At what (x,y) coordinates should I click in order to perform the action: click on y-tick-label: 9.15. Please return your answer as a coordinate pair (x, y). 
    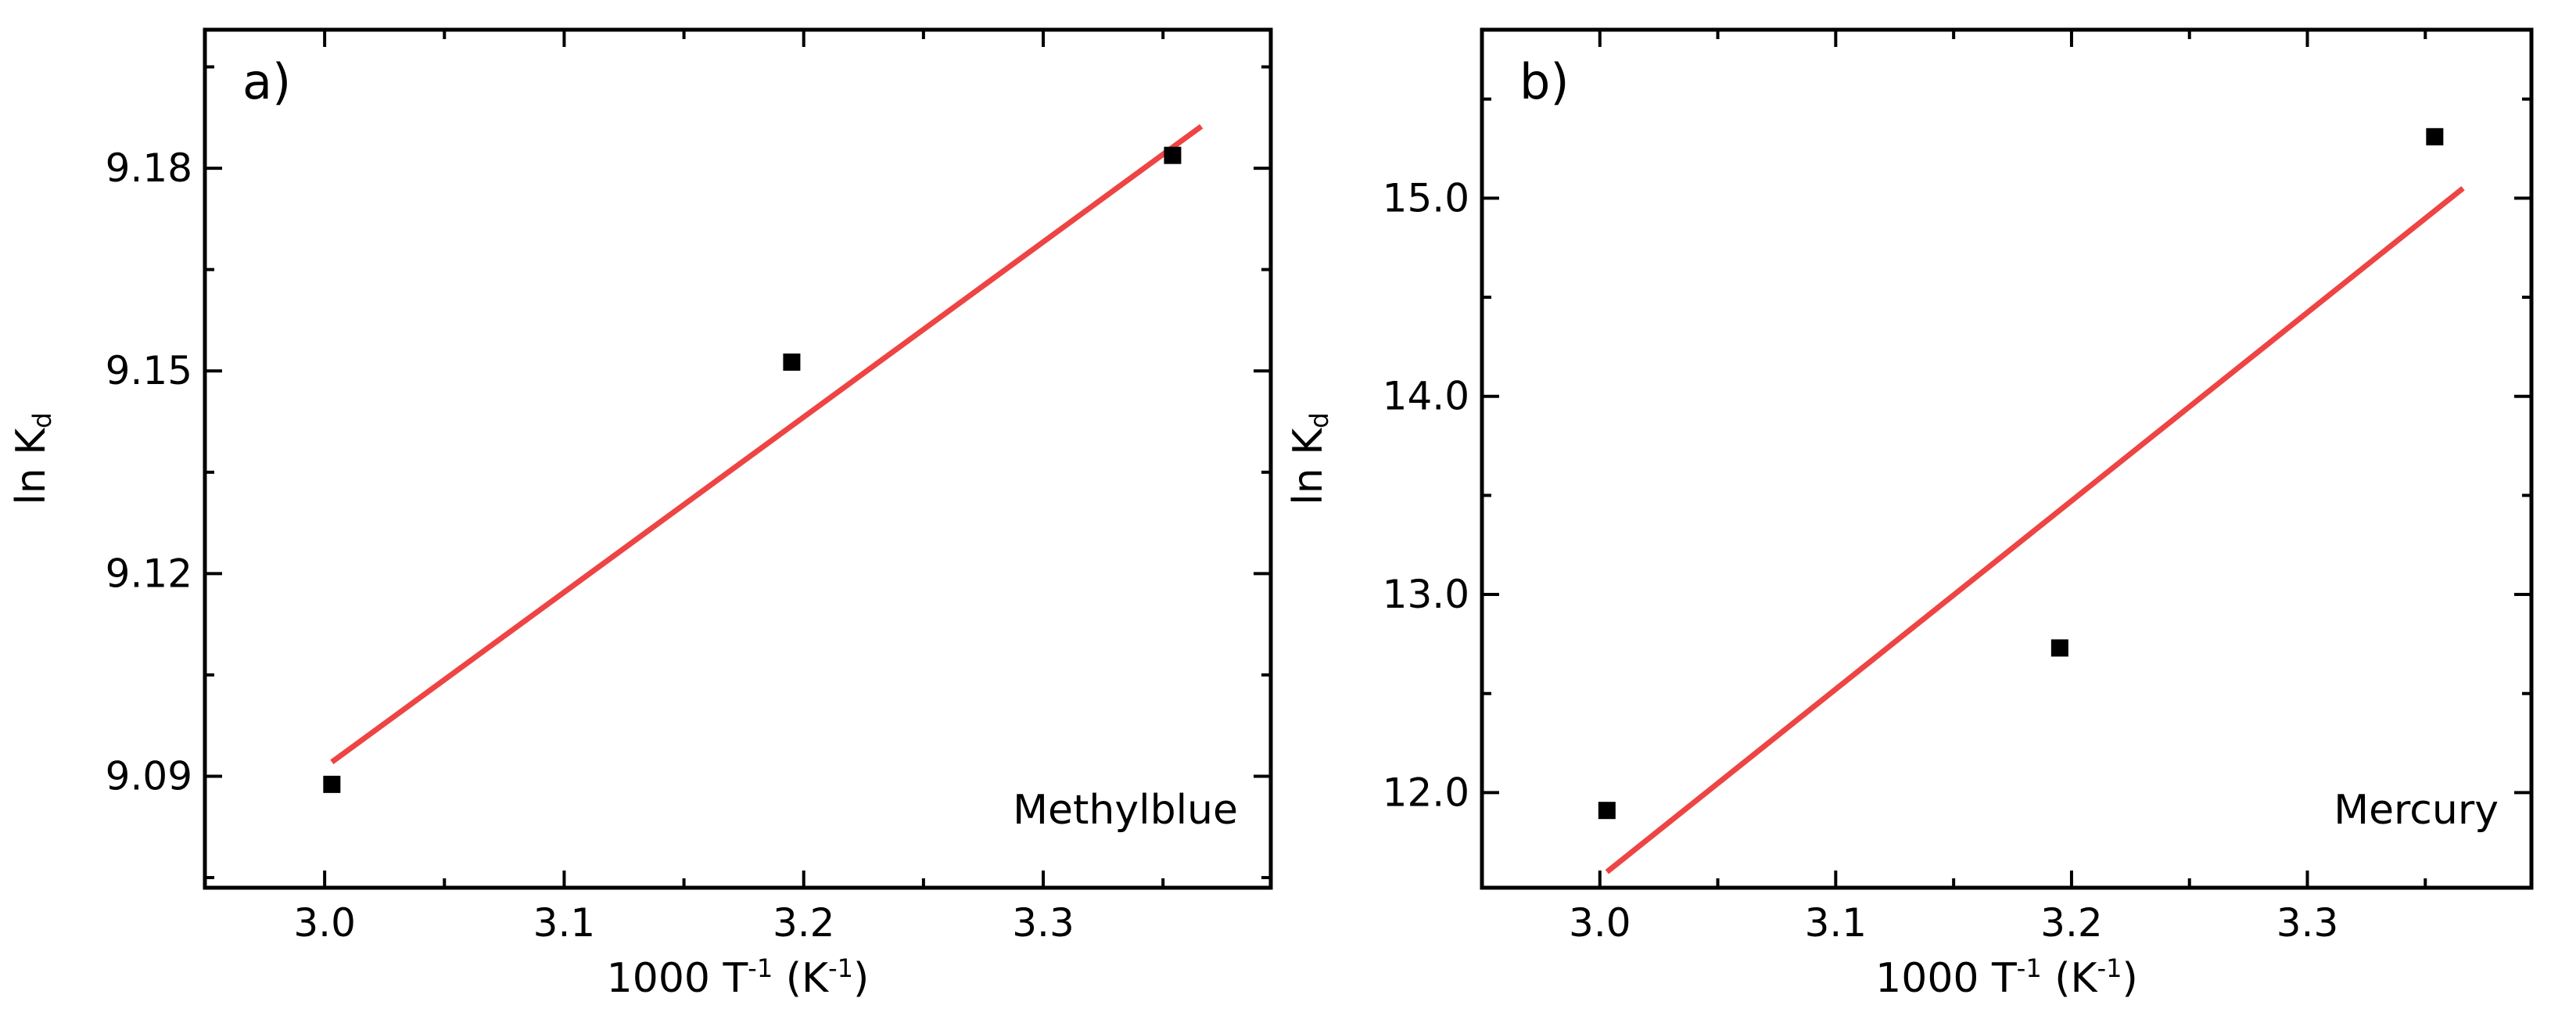
    Looking at the image, I should click on (149, 370).